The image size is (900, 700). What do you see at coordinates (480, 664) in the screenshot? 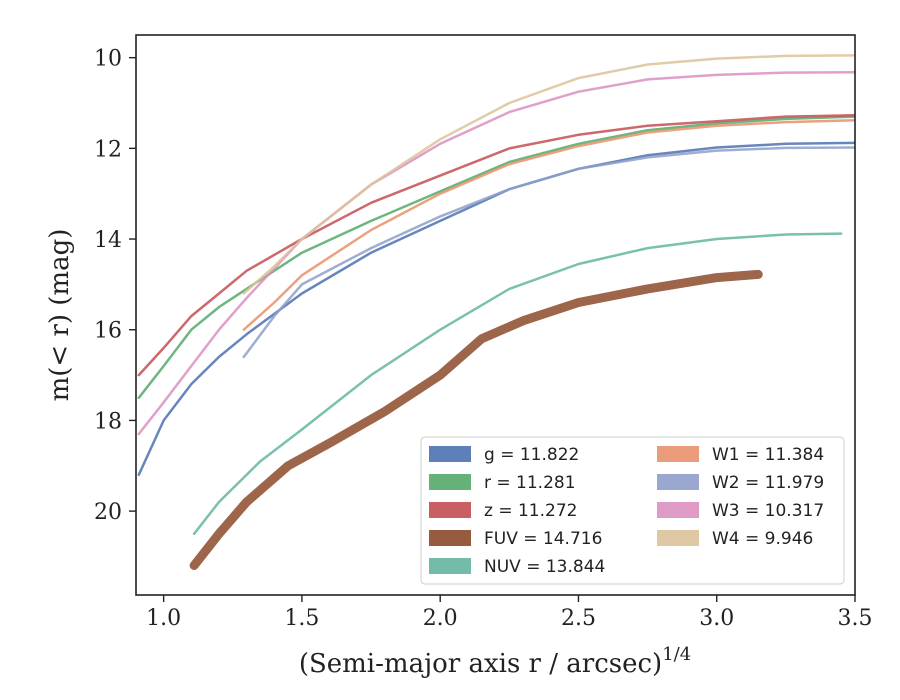
I see `x-axis-label-main: (Semi-major axis r / arcsec)` at bounding box center [480, 664].